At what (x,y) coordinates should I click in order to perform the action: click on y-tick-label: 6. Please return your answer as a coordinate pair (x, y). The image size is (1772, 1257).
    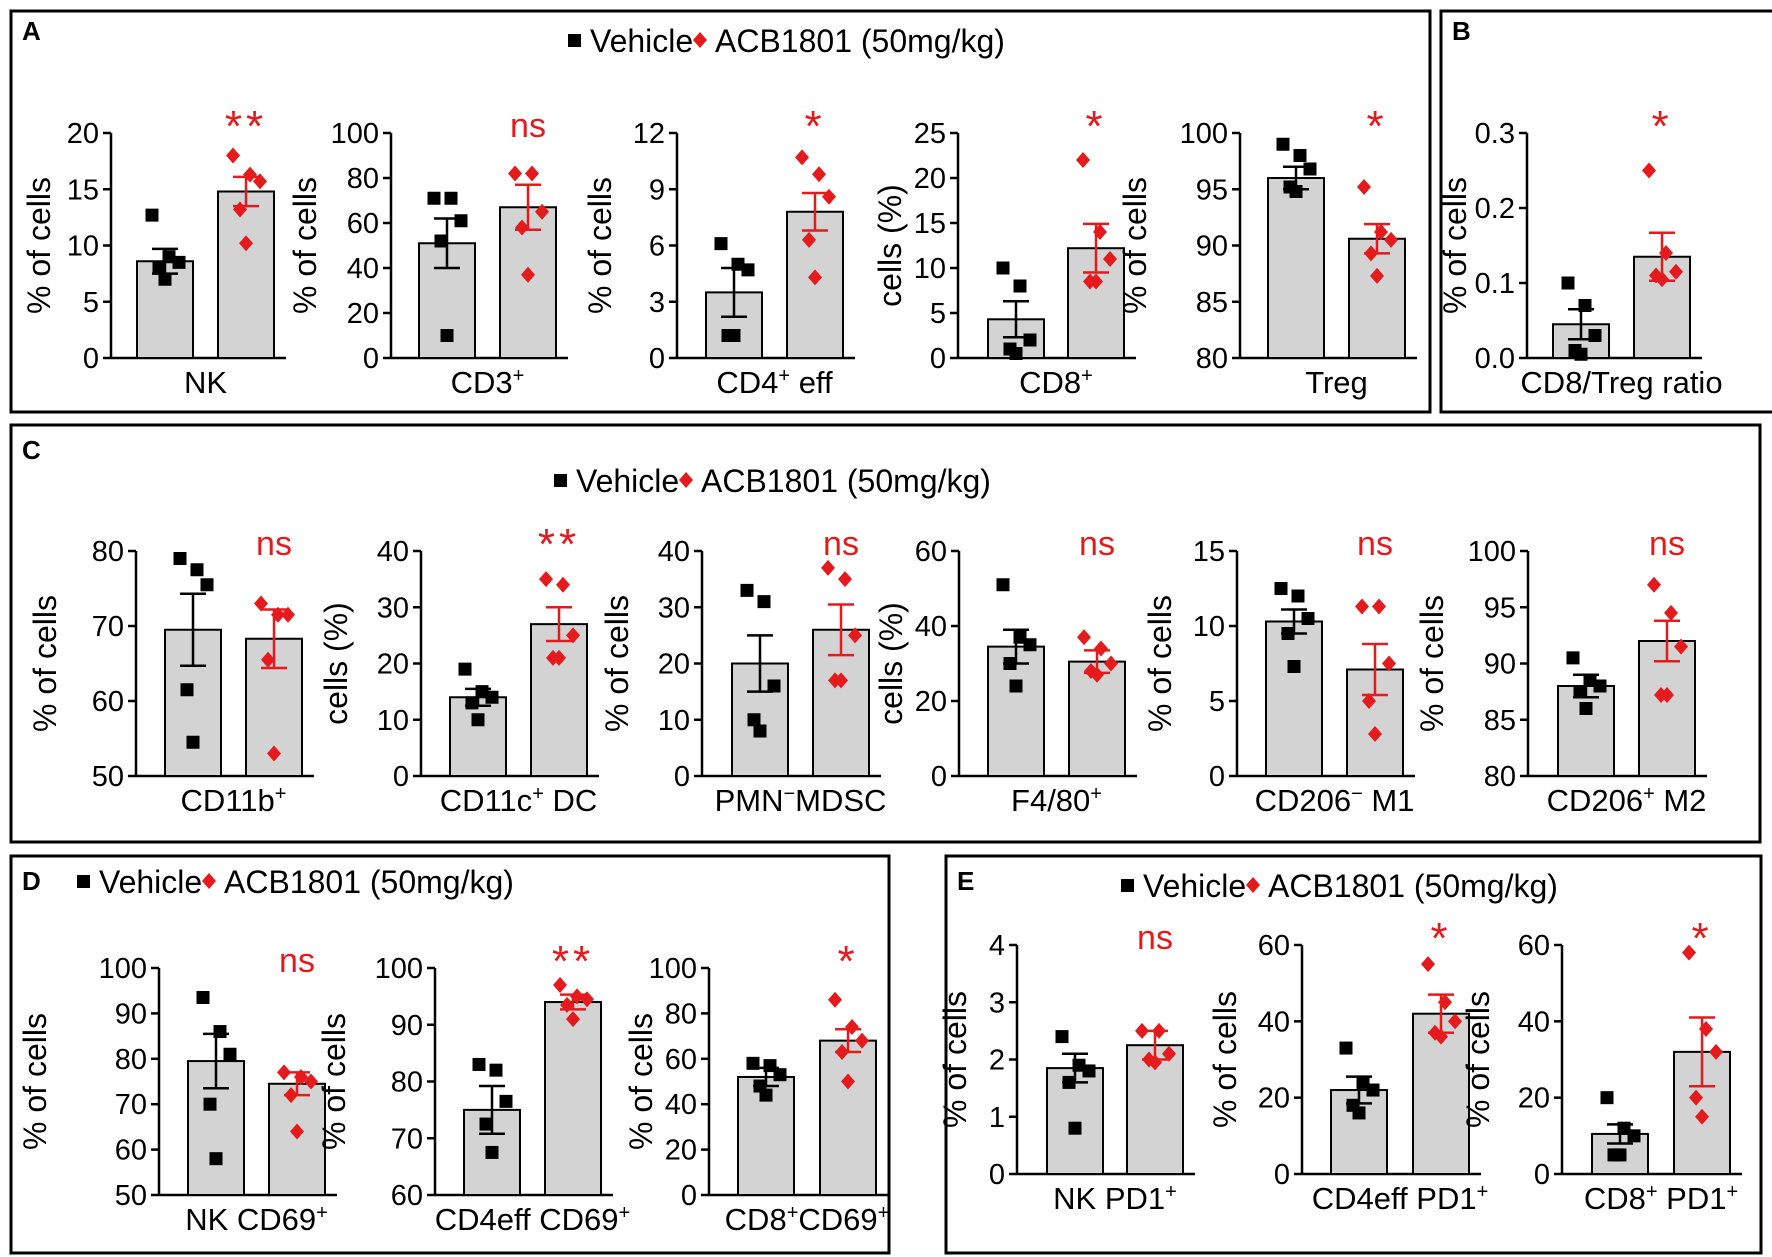
    Looking at the image, I should click on (657, 247).